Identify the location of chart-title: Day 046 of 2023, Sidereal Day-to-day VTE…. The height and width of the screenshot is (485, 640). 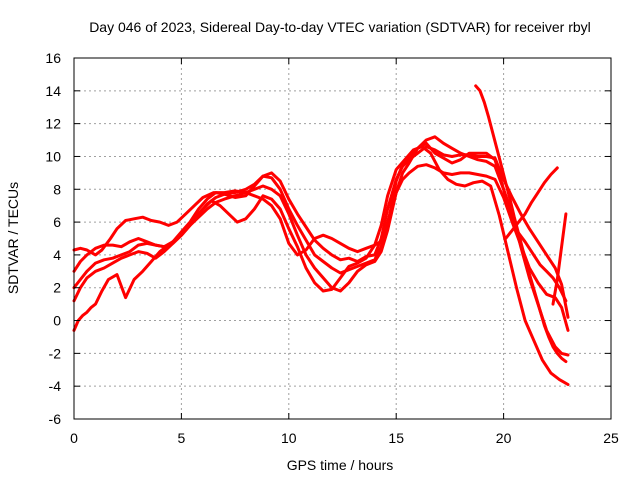
(340, 27).